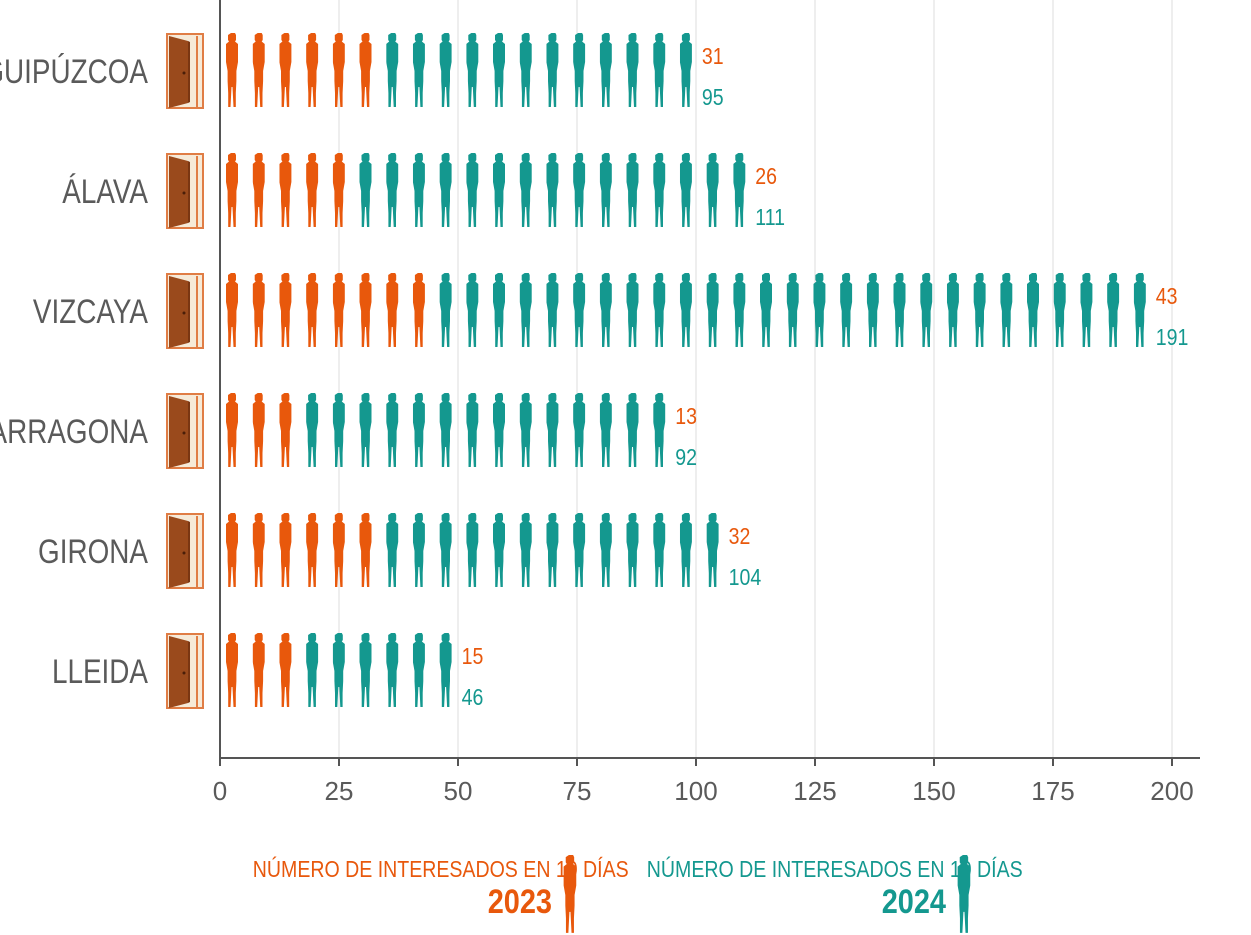 Image resolution: width=1251 pixels, height=935 pixels. Describe the element at coordinates (933, 791) in the screenshot. I see `x-tick-label: 150` at that location.